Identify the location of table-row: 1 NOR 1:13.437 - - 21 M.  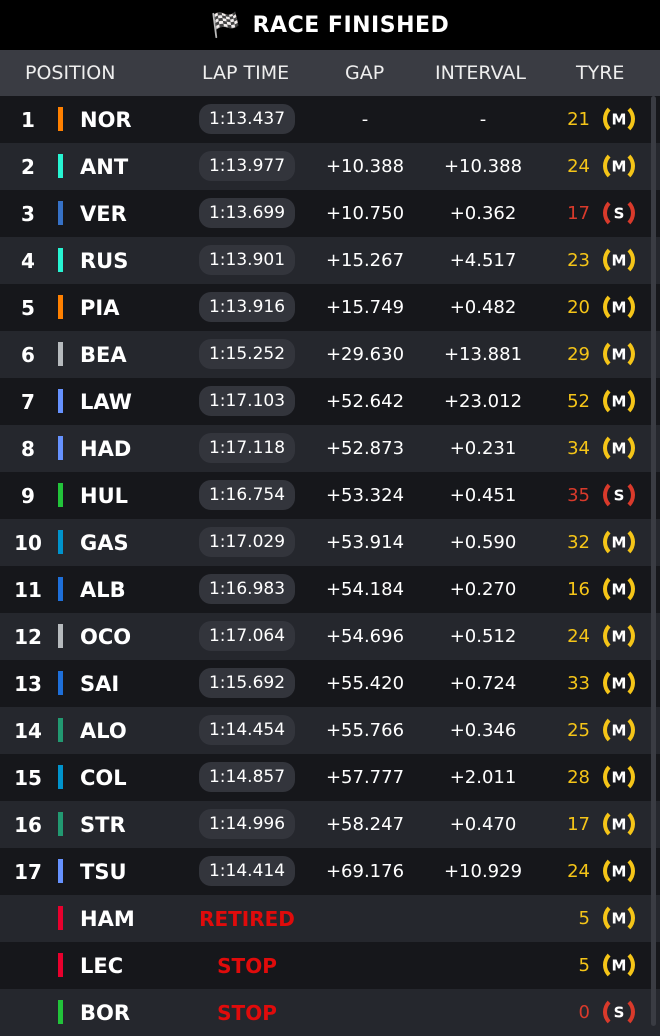
(330, 119).